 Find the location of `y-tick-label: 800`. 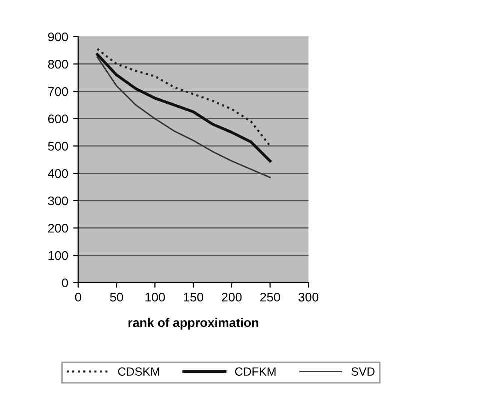

y-tick-label: 800 is located at coordinates (58, 64).